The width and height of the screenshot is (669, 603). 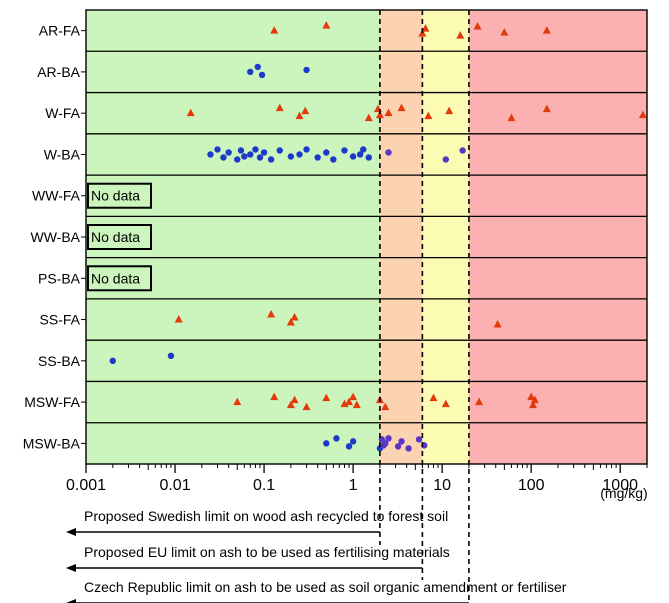 I want to click on category-label: MSW-FA, so click(x=52, y=402).